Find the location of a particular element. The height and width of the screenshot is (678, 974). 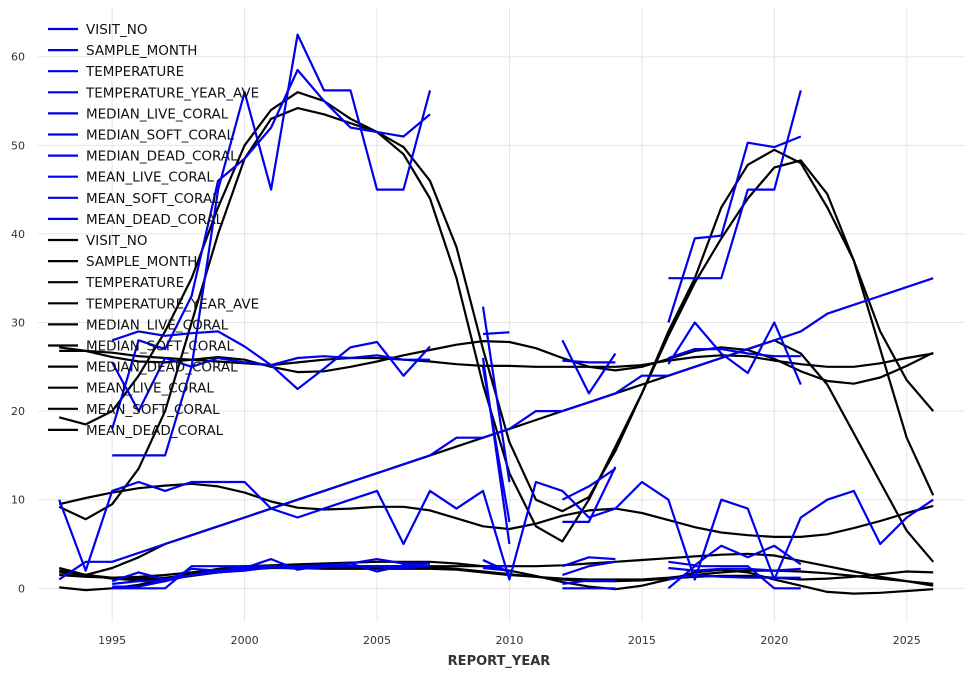

y-tick-label: 50 is located at coordinates (18, 145).